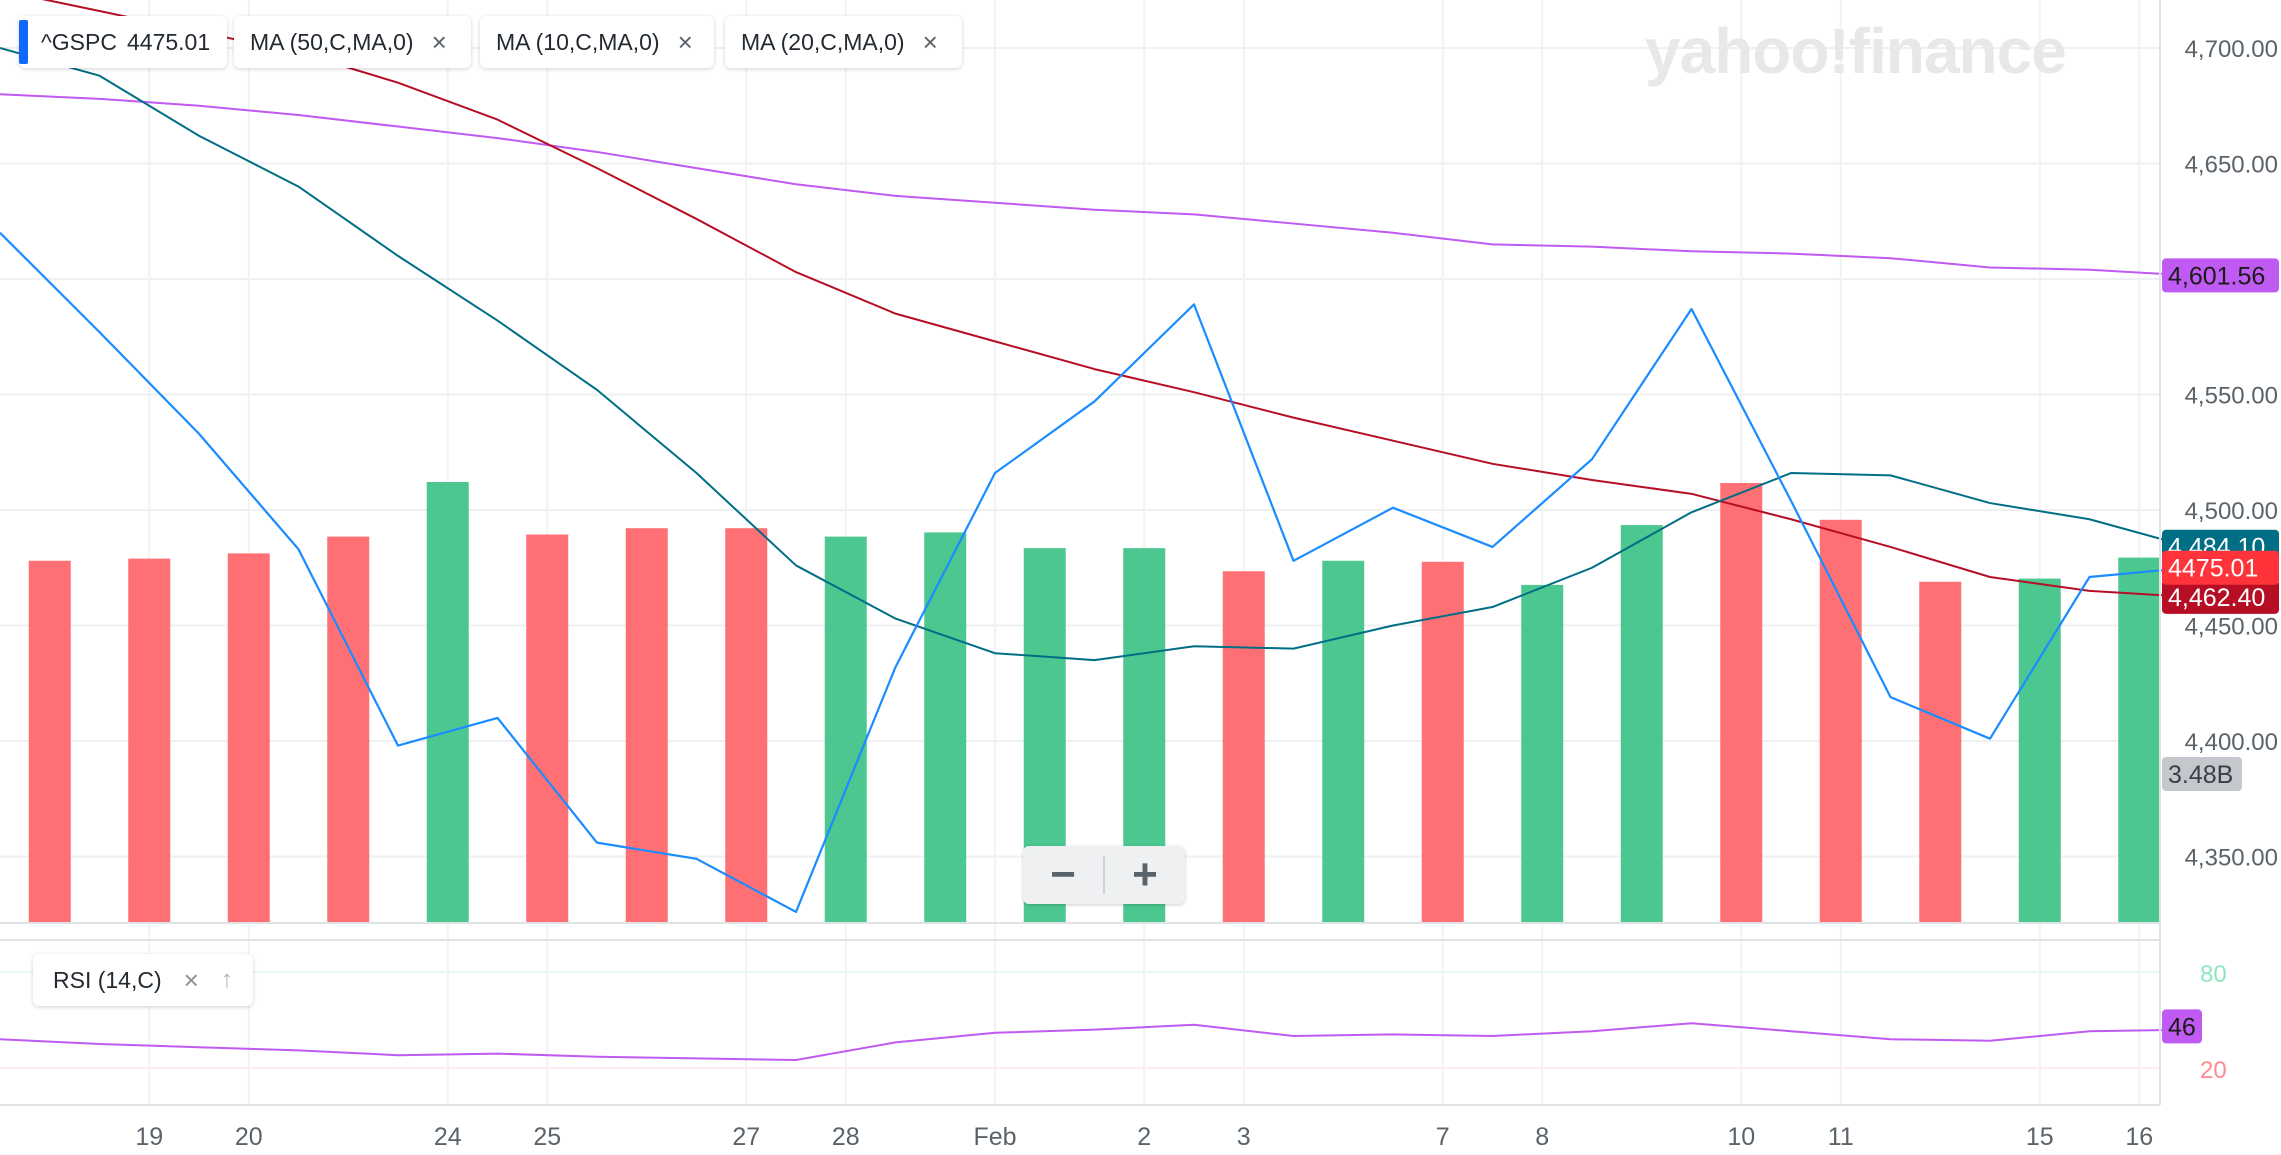 This screenshot has width=2281, height=1155. What do you see at coordinates (1741, 1137) in the screenshot?
I see `x-tick-label: 10` at bounding box center [1741, 1137].